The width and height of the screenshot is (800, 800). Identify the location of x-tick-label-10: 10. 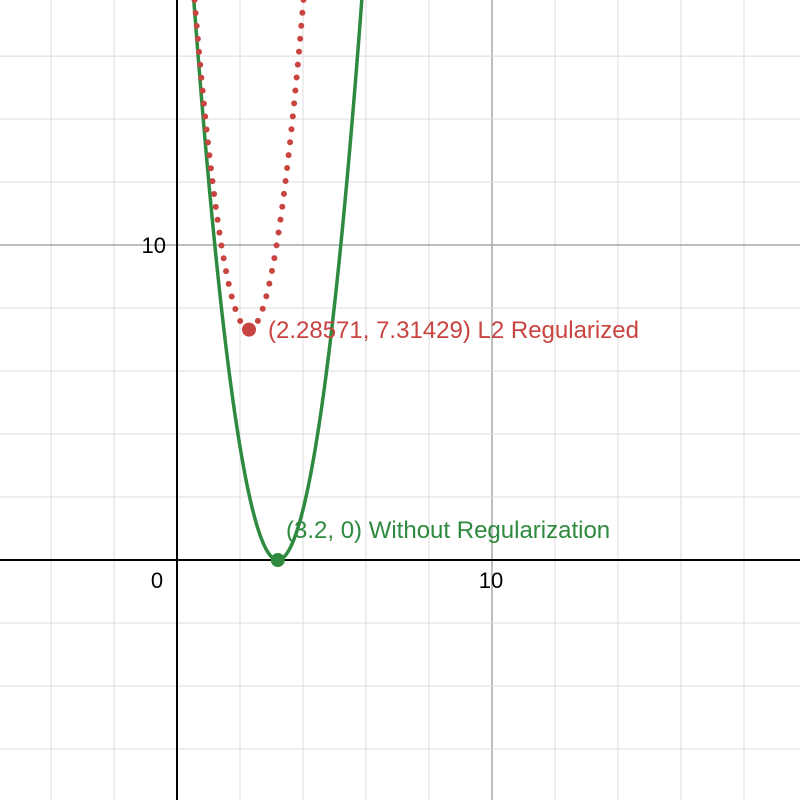
(491, 580).